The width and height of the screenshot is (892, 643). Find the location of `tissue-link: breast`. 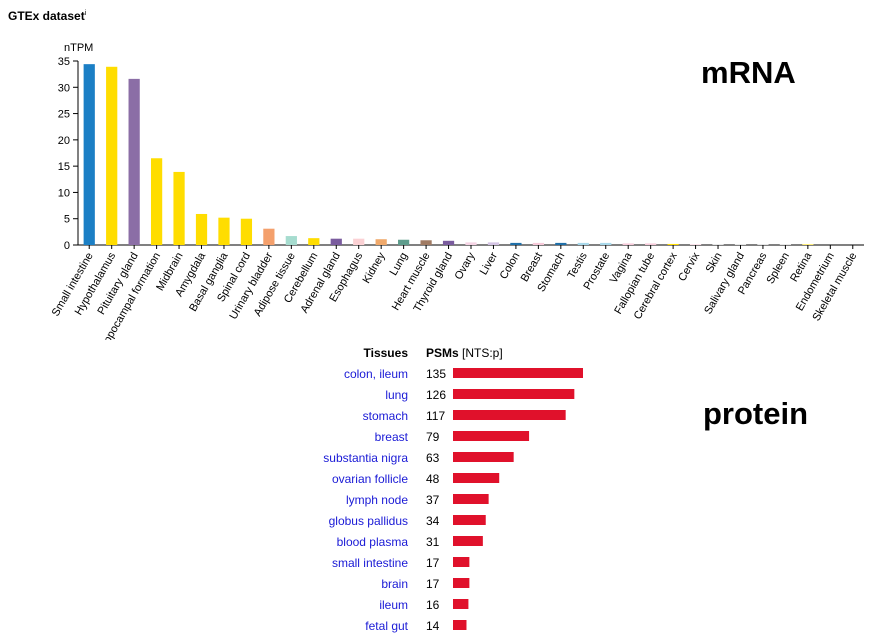

tissue-link: breast is located at coordinates (392, 437).